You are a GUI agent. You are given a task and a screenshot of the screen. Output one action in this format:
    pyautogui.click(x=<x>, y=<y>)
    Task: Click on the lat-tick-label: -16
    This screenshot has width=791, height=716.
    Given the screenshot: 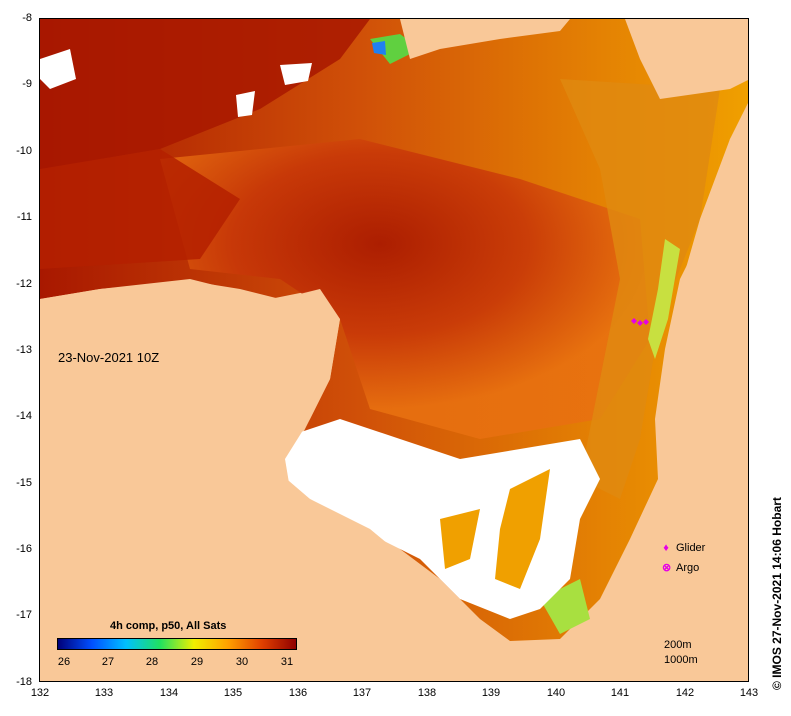 What is the action you would take?
    pyautogui.click(x=24, y=549)
    